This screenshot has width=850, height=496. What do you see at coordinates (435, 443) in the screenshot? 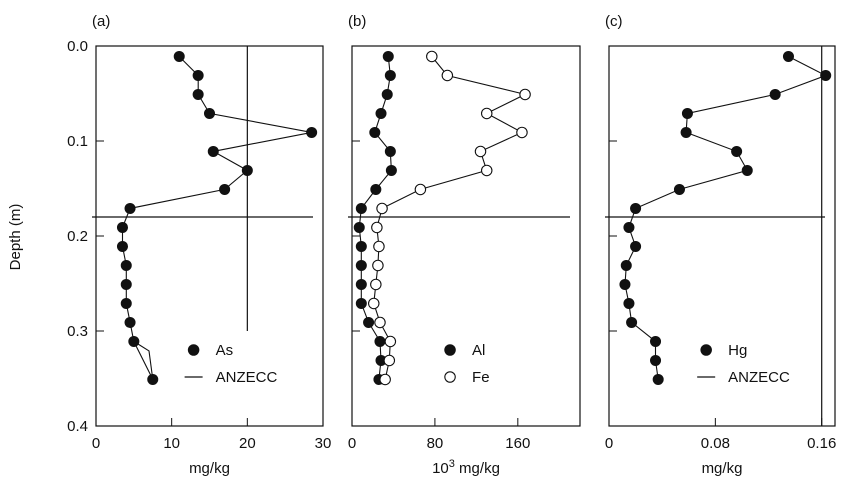
I see `x-tick-label: 80` at bounding box center [435, 443].